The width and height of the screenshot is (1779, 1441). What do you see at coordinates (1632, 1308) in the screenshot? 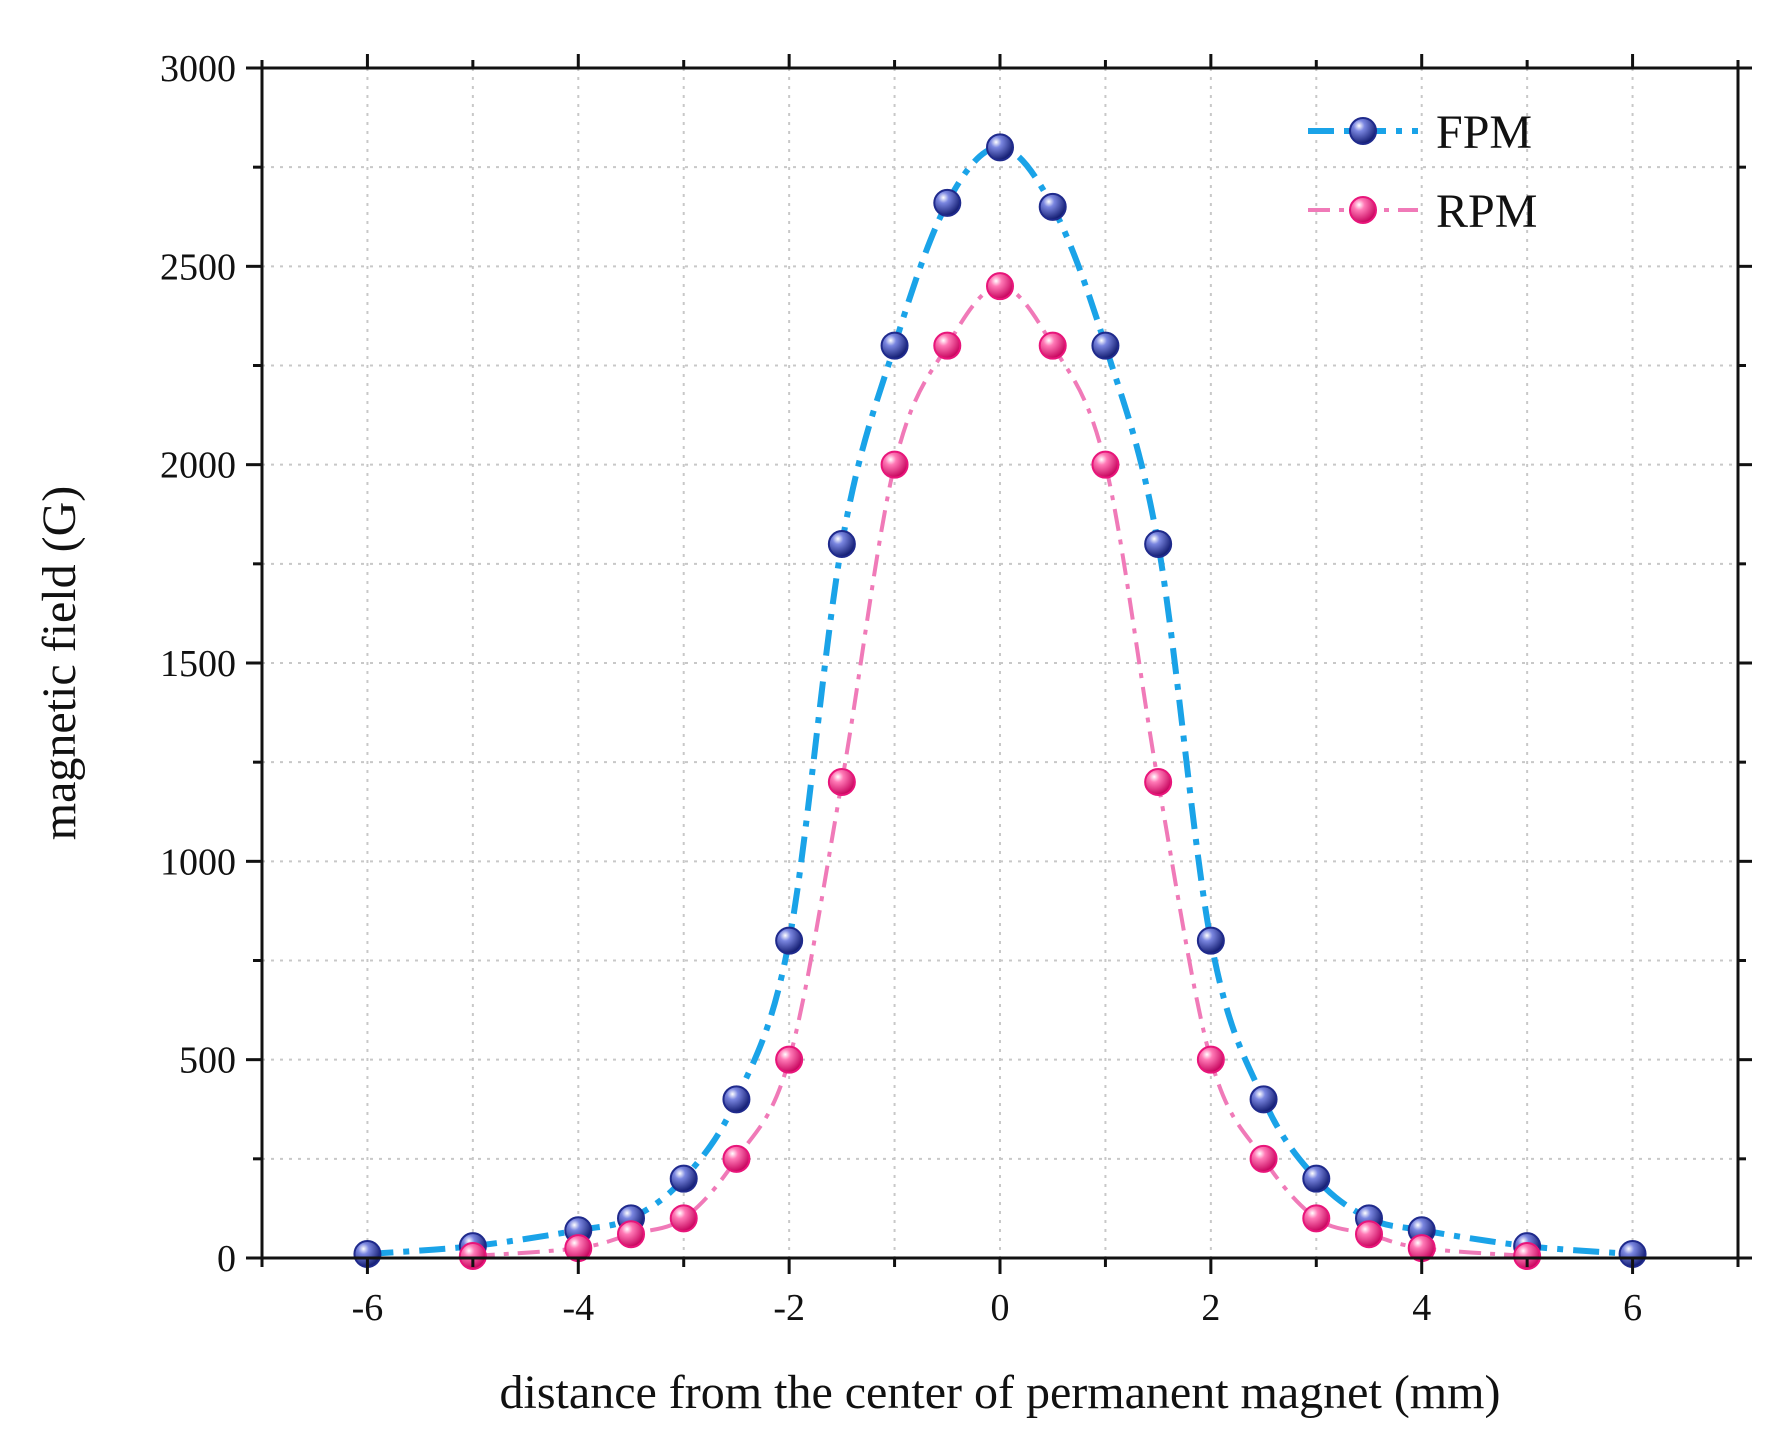
I see `x-tick-label: 6` at bounding box center [1632, 1308].